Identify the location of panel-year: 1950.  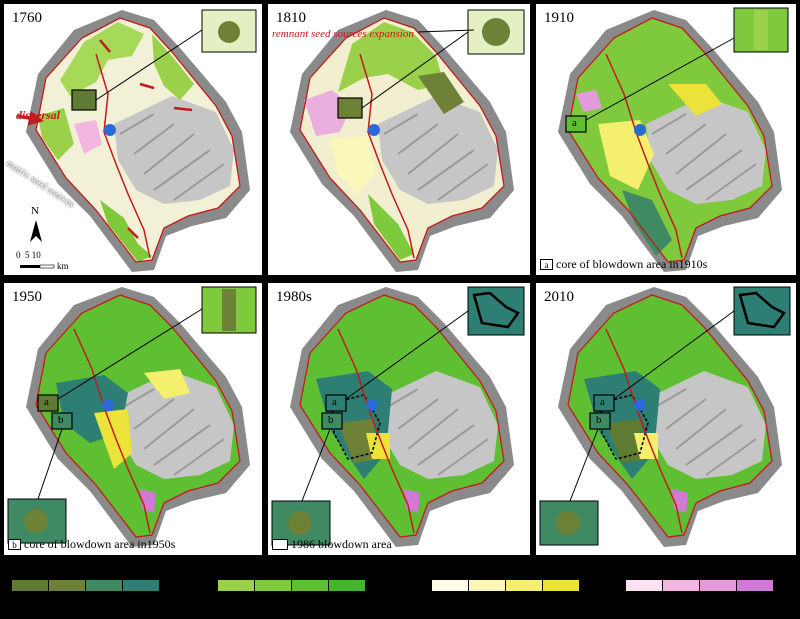
(27, 297).